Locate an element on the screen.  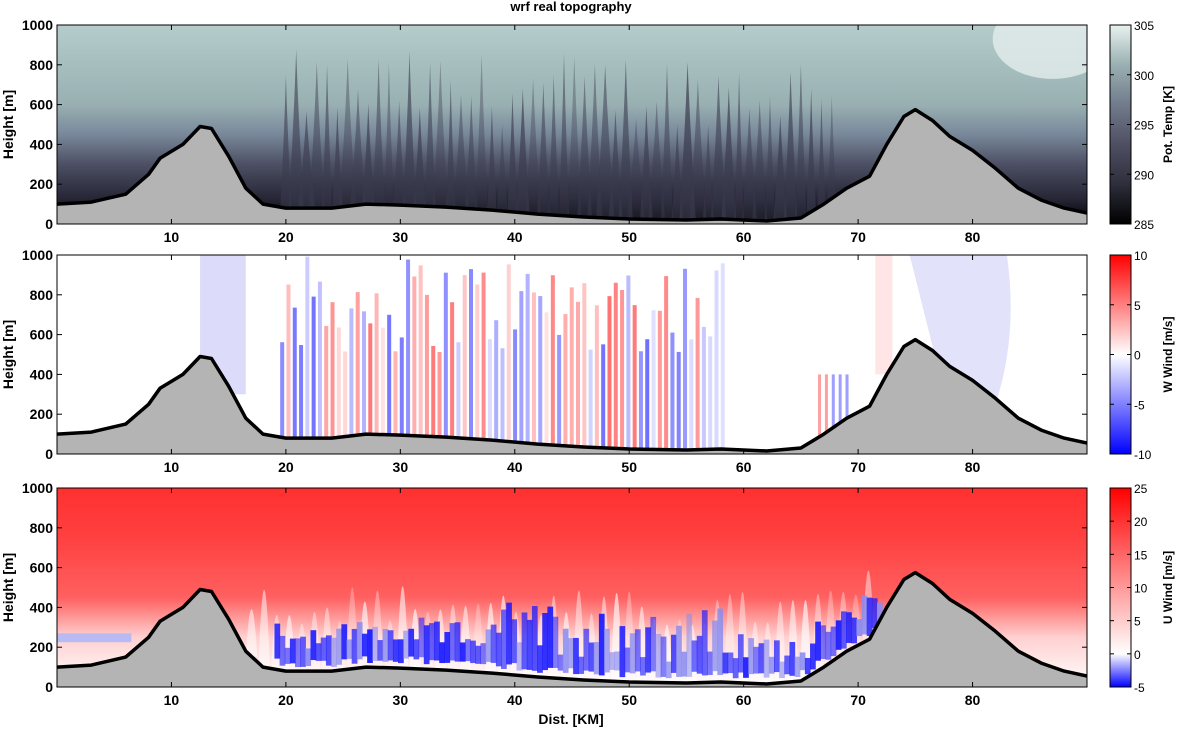
x-tick-label: 80 is located at coordinates (973, 467).